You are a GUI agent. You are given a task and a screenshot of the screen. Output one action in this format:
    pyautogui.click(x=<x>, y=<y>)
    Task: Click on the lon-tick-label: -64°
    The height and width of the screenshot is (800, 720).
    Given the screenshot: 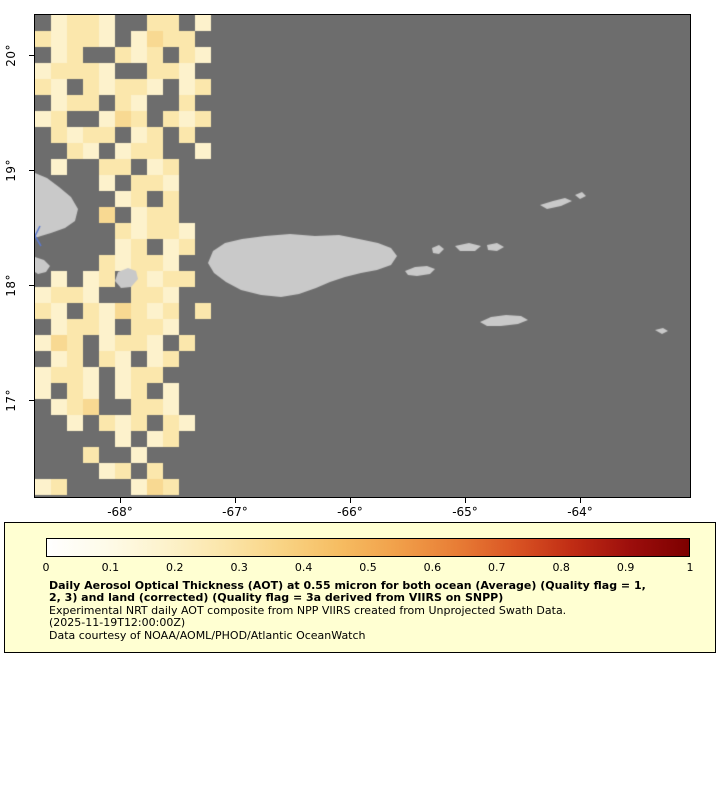 What is the action you would take?
    pyautogui.click(x=580, y=512)
    